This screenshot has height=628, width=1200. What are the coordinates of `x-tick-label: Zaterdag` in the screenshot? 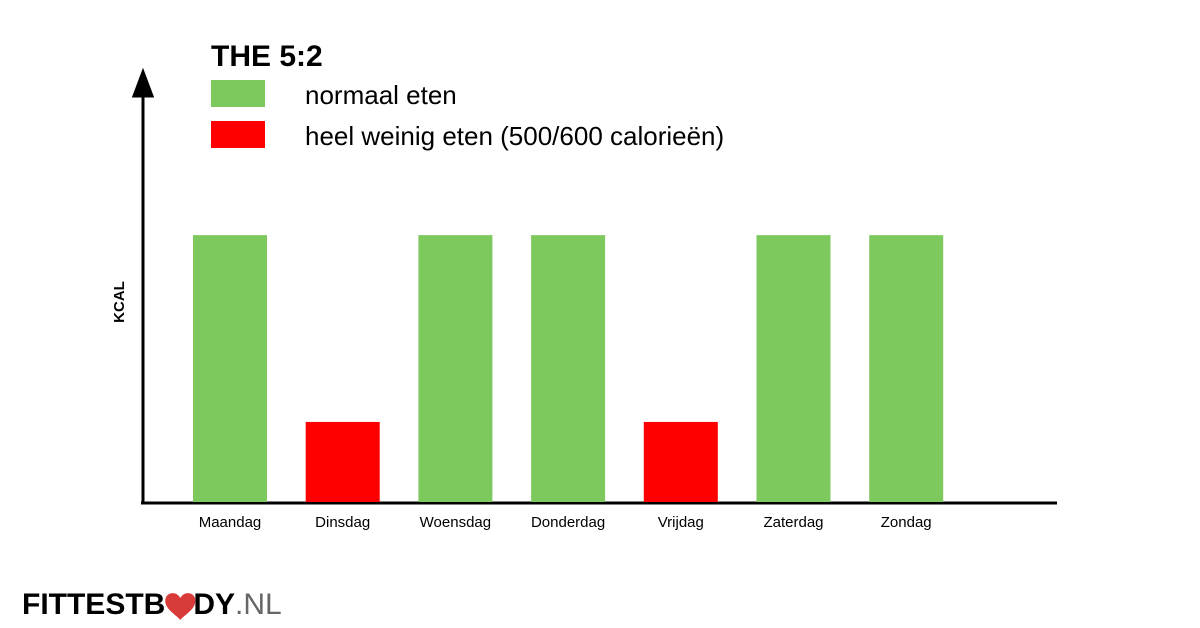 It's located at (793, 522).